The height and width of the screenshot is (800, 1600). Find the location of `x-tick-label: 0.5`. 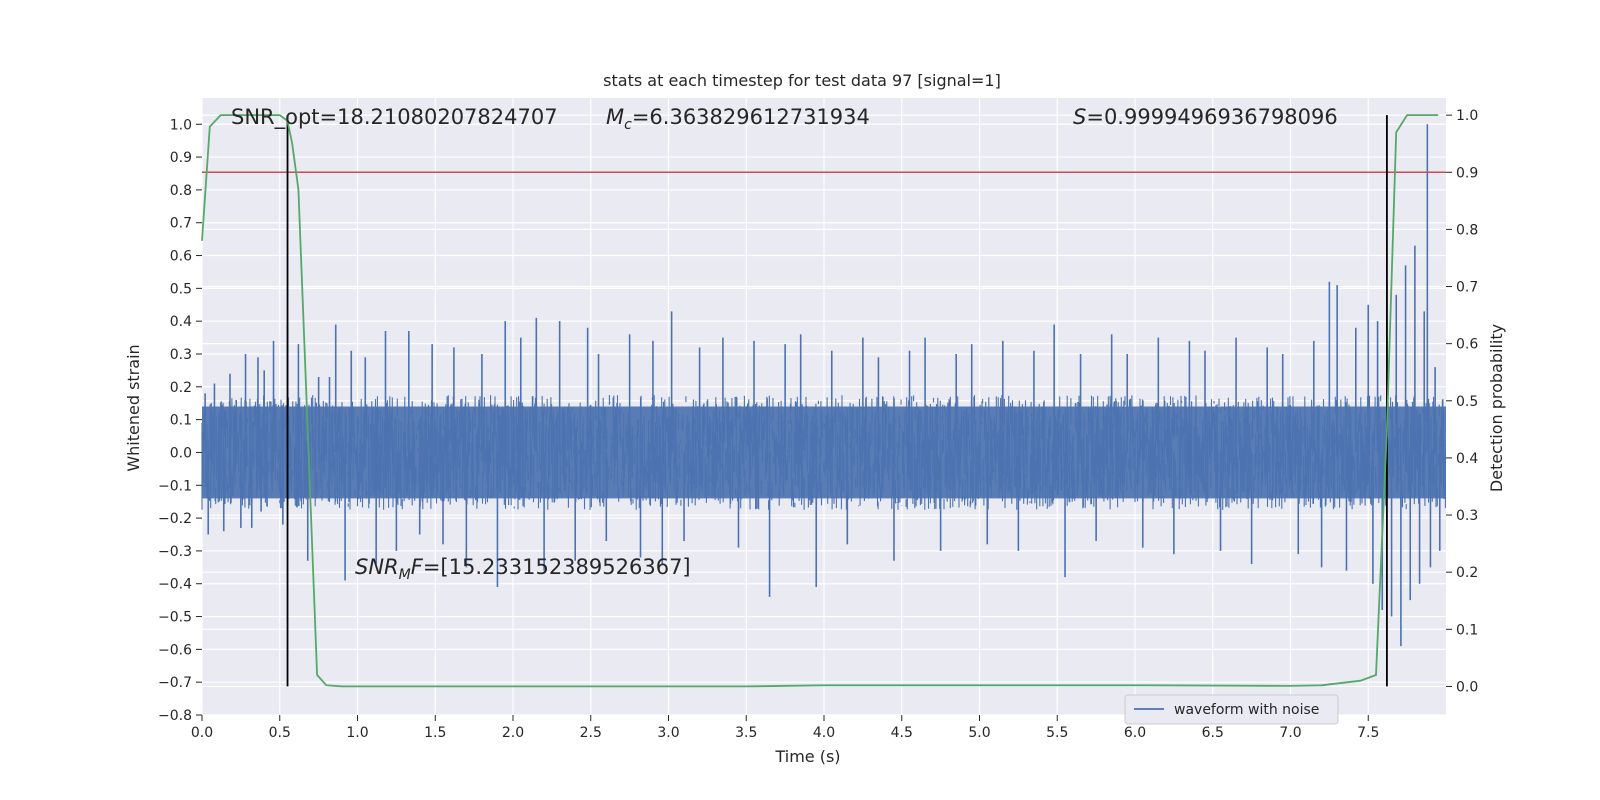

x-tick-label: 0.5 is located at coordinates (280, 733).